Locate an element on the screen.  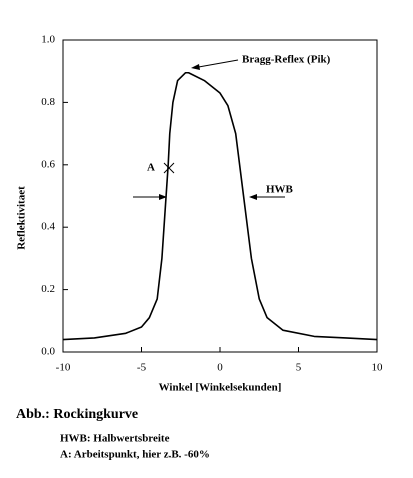
caption-line: A: Arbeitspunkt, hier z.B. -60% is located at coordinates (135, 455).